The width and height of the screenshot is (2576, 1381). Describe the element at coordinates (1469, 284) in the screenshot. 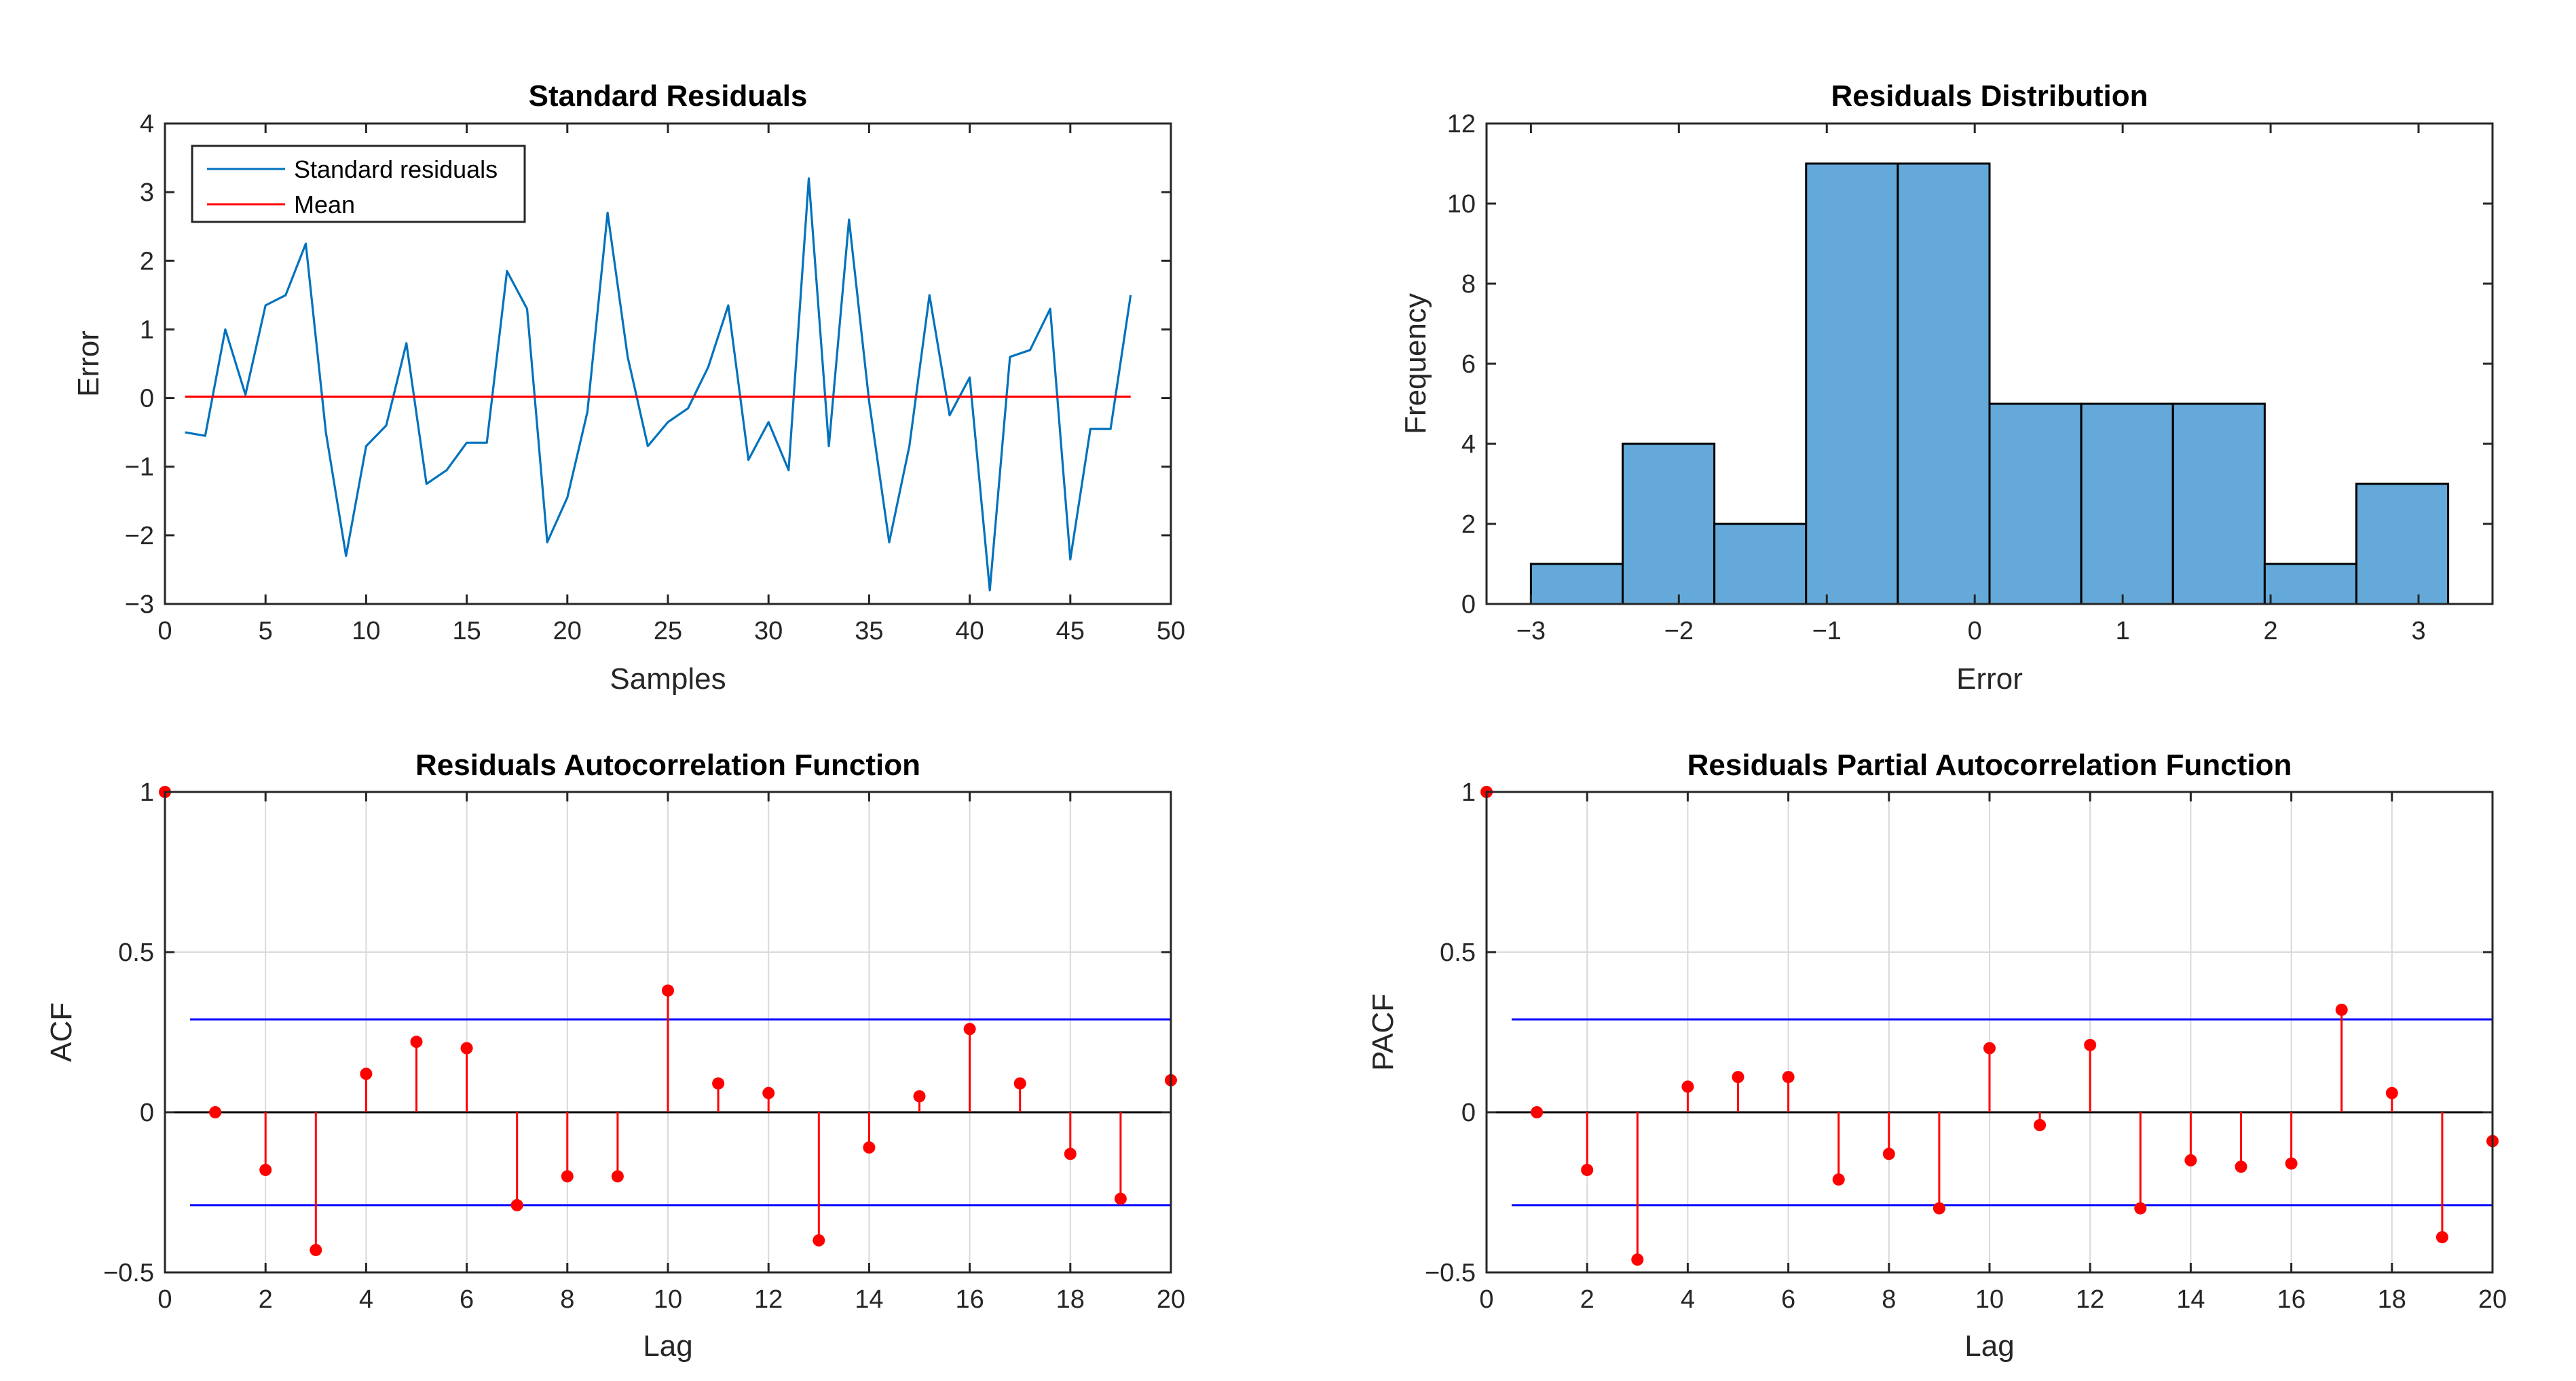

I see `y-tick-label: 8` at that location.